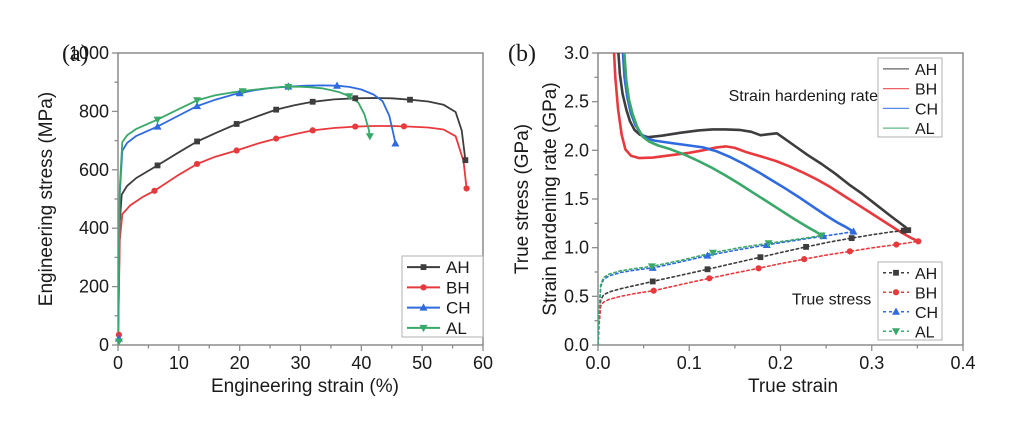  I want to click on legend-label: AH, so click(458, 267).